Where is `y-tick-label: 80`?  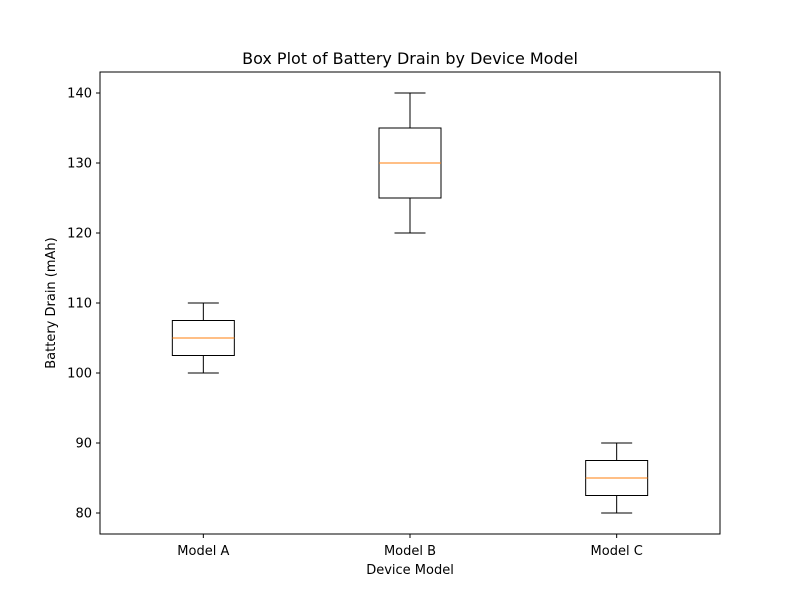
y-tick-label: 80 is located at coordinates (83, 514).